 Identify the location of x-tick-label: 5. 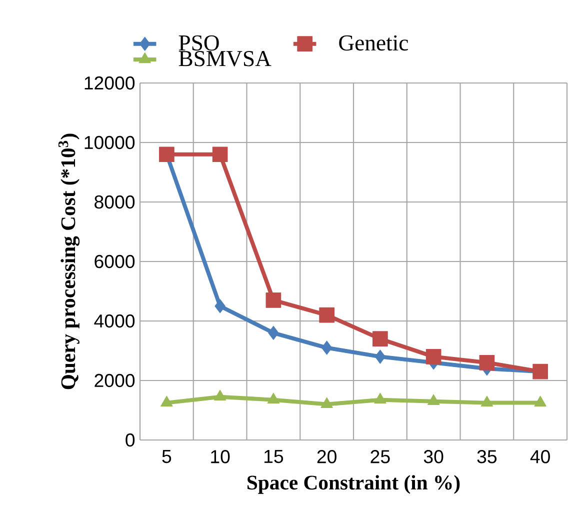
(167, 457).